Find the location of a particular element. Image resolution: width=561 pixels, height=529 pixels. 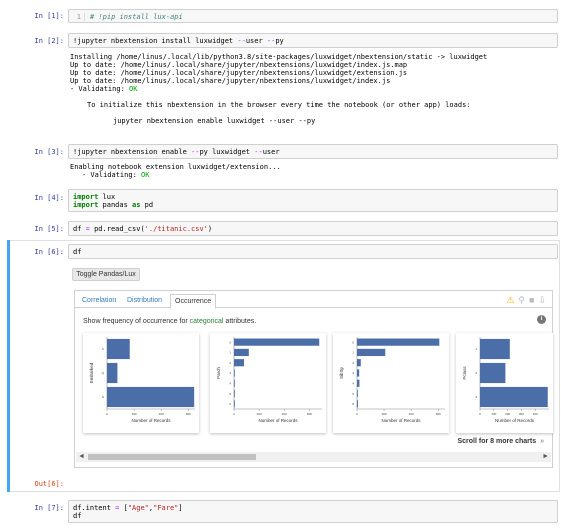

code-string: './titanic.csv' is located at coordinates (176, 229).